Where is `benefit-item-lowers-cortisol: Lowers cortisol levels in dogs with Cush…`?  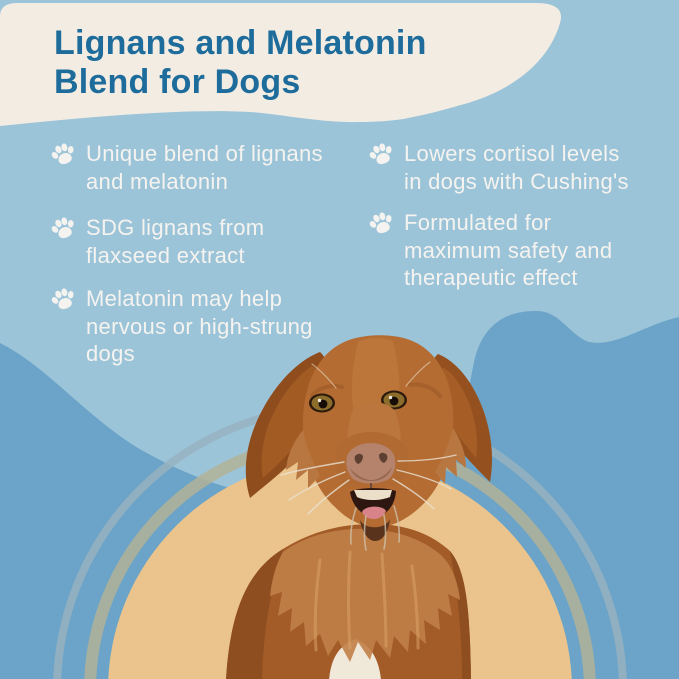 benefit-item-lowers-cortisol: Lowers cortisol levels in dogs with Cush… is located at coordinates (518, 167).